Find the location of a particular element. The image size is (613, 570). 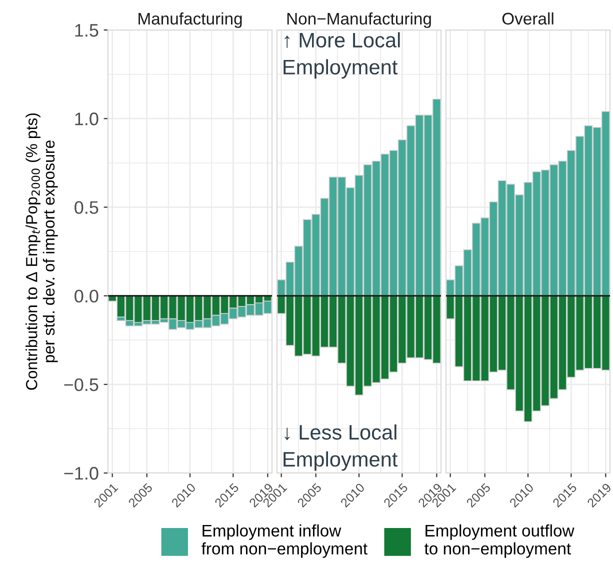

y-tick-label: 0.5 is located at coordinates (86, 207).